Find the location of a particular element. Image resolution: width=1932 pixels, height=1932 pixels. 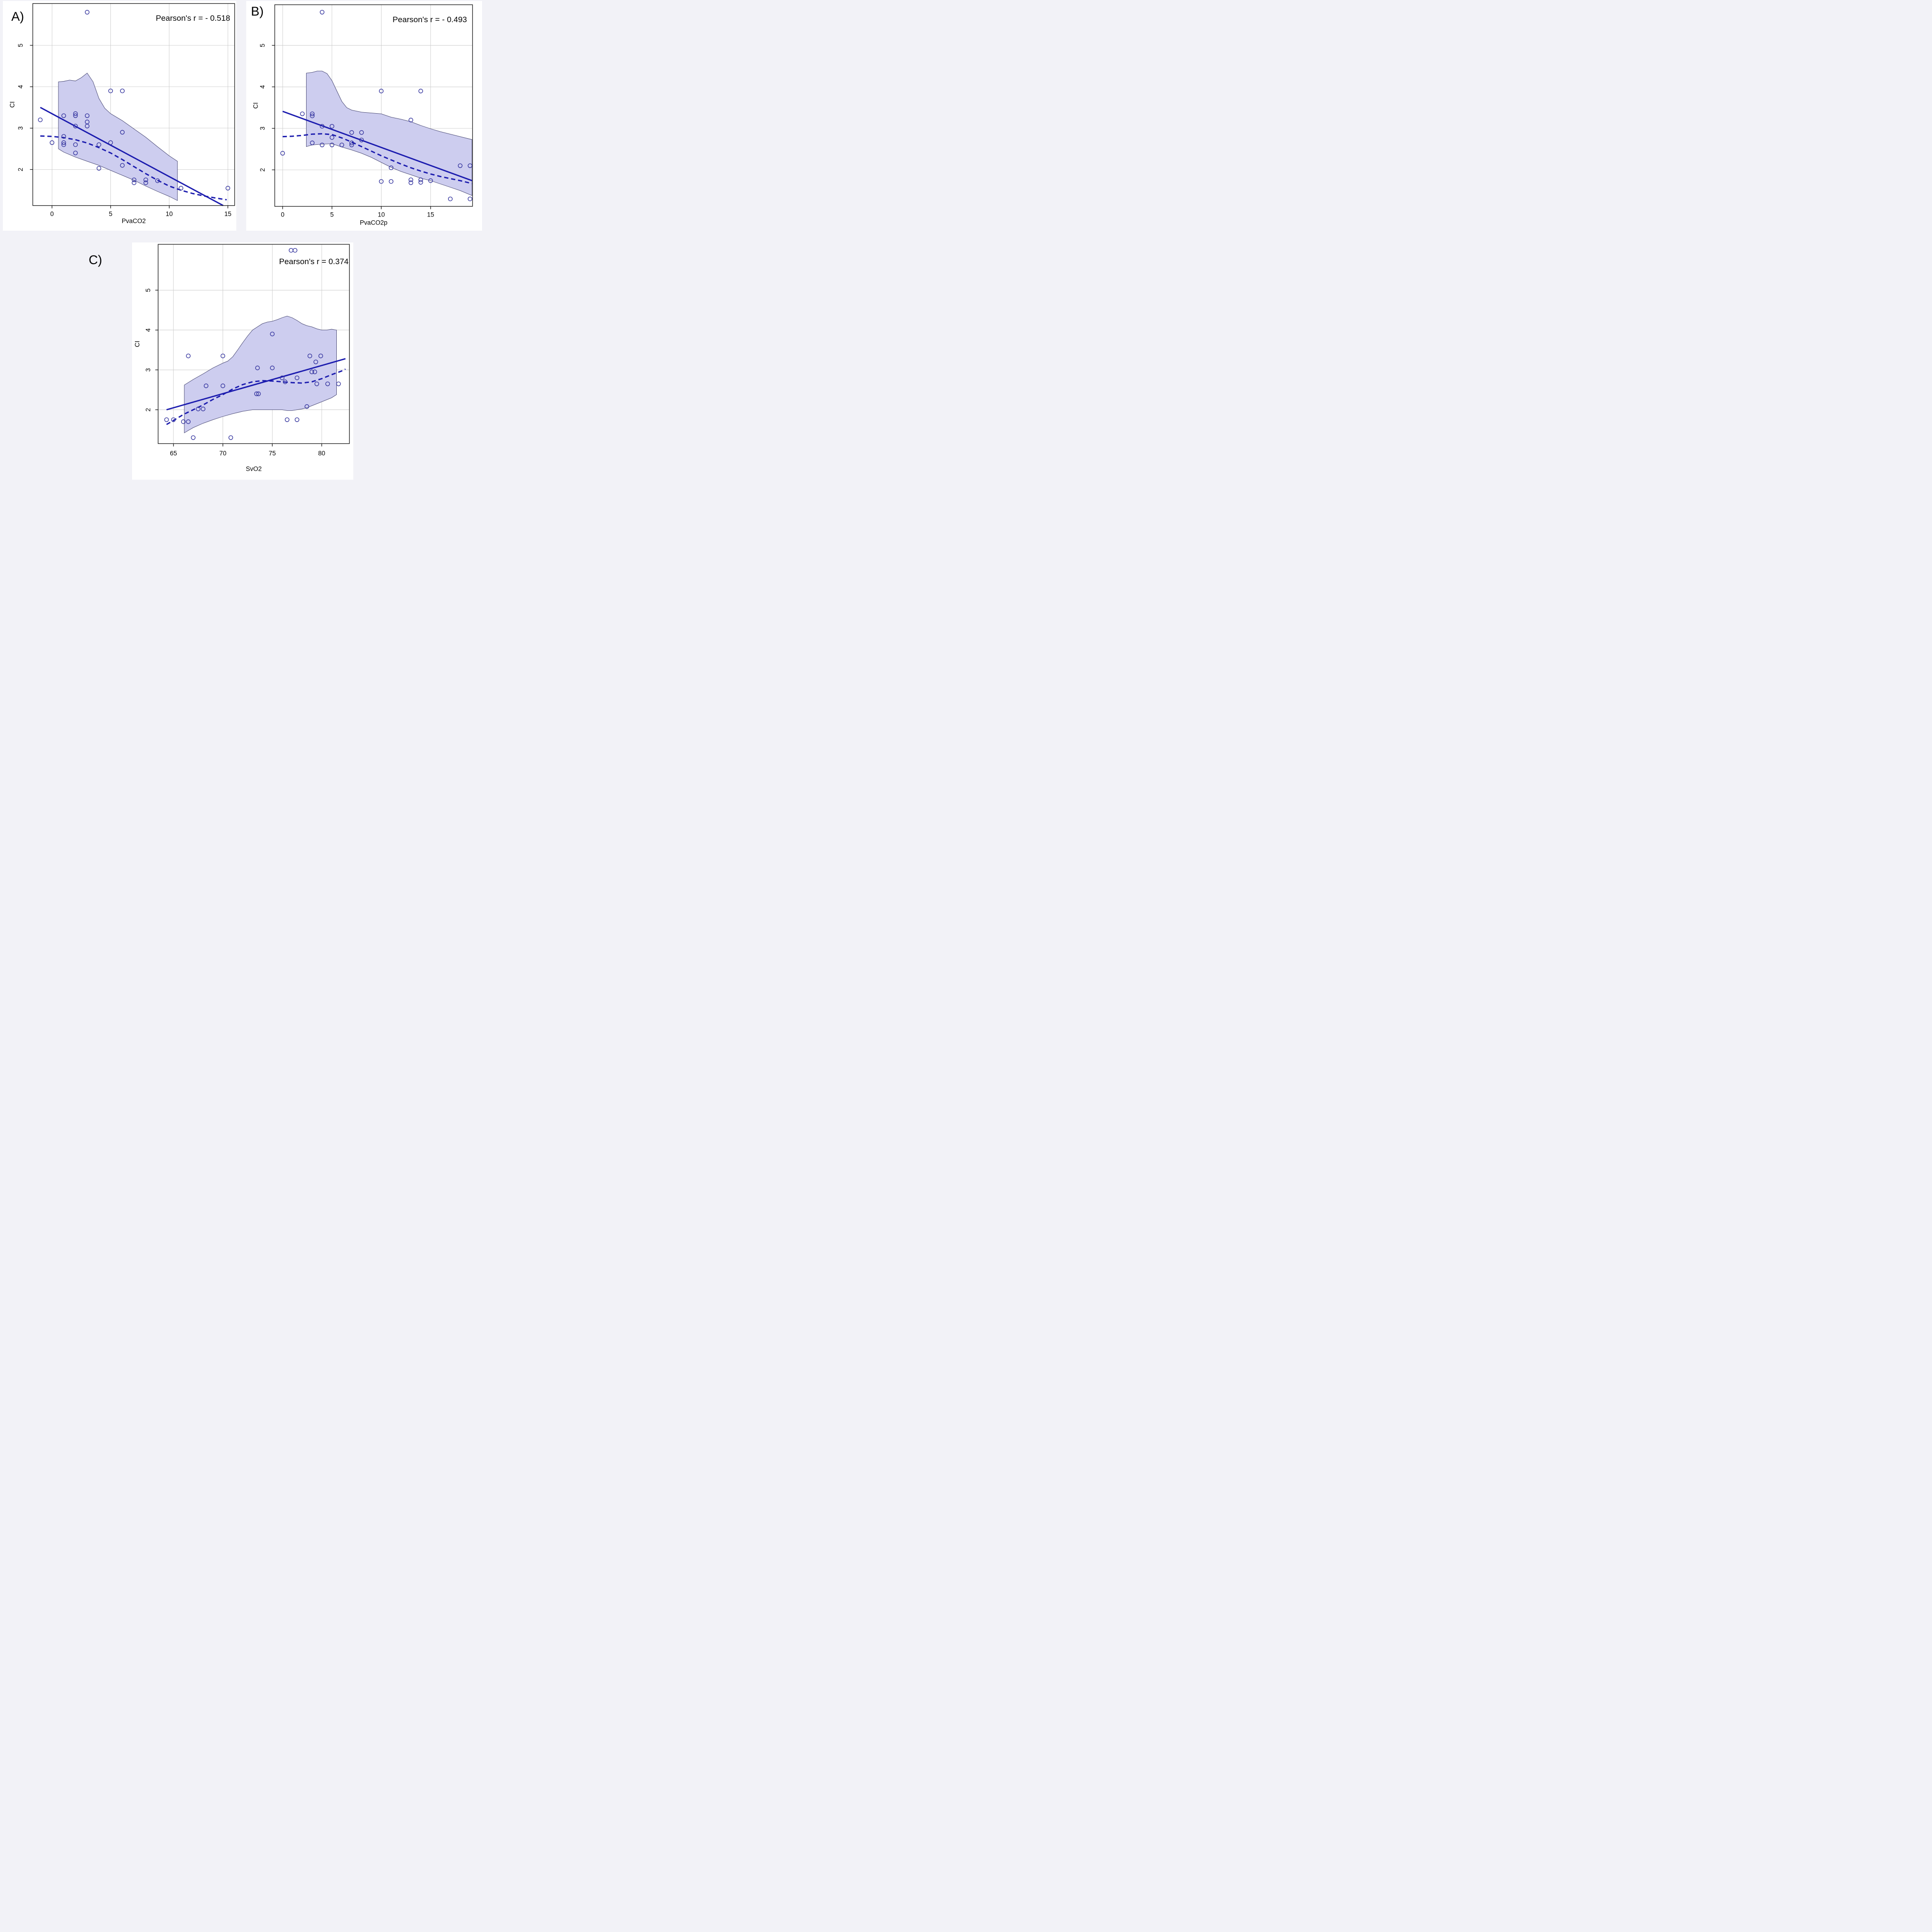

panel-c-pearson-r-text: Pearson's r = 0.374 is located at coordinates (314, 261).